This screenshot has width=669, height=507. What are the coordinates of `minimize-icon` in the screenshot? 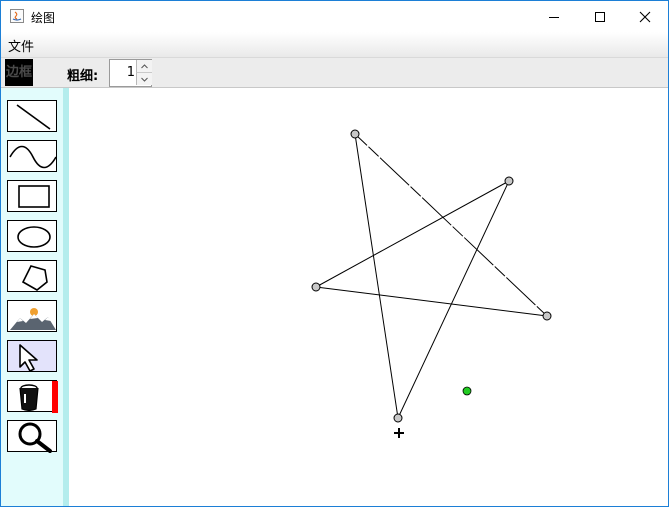 It's located at (554, 17).